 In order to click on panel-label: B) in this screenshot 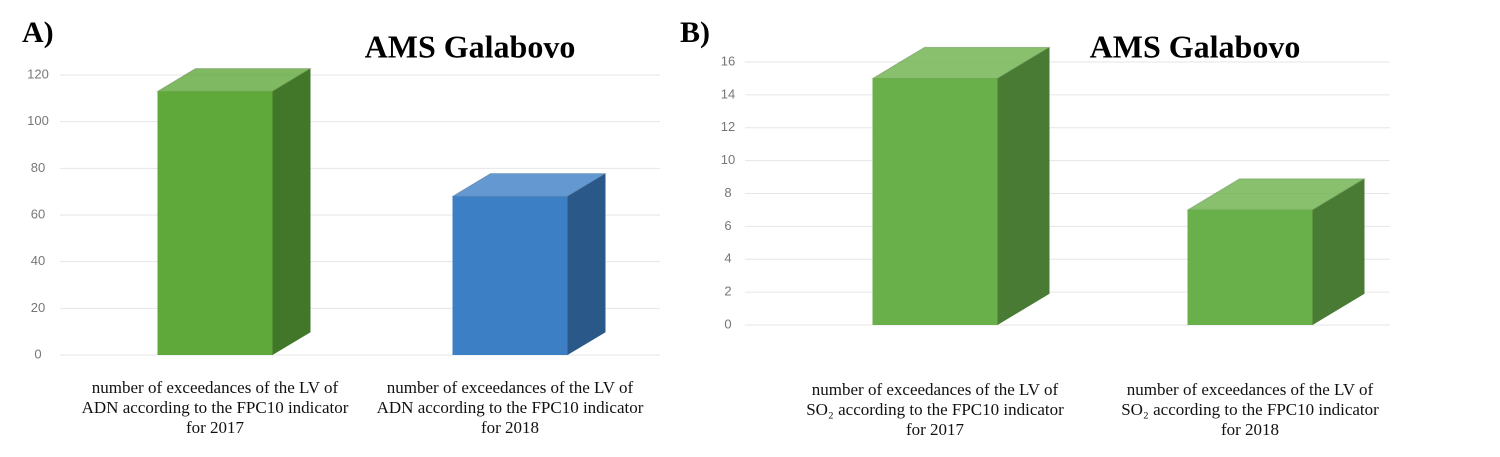, I will do `click(695, 32)`.